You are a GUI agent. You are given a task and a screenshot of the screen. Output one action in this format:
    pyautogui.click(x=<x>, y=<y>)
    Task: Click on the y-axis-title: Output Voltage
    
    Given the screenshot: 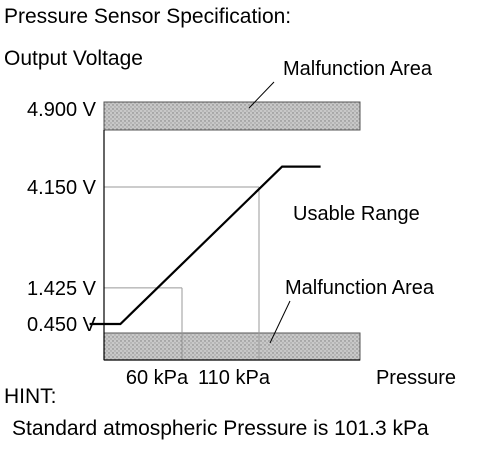 What is the action you would take?
    pyautogui.click(x=73, y=58)
    